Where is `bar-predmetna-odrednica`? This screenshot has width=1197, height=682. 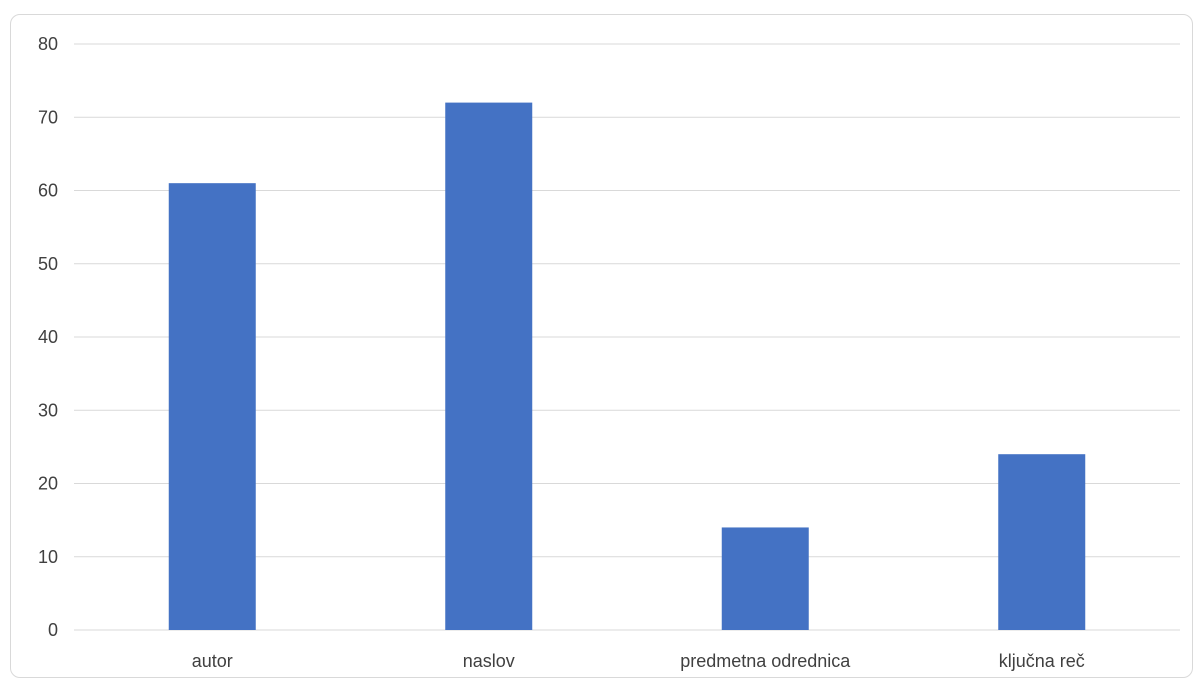 bar-predmetna-odrednica is located at coordinates (765, 578).